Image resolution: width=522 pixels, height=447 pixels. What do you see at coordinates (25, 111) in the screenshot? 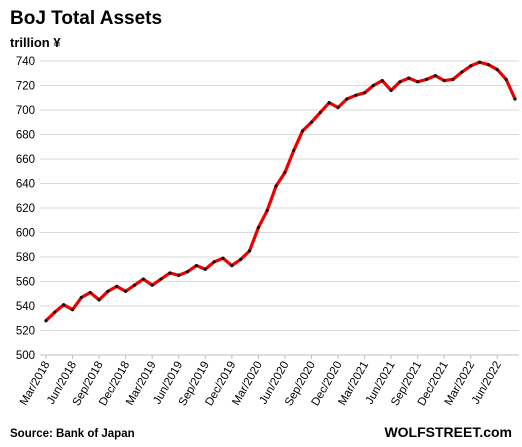
I see `y-tick-label: 700` at bounding box center [25, 111].